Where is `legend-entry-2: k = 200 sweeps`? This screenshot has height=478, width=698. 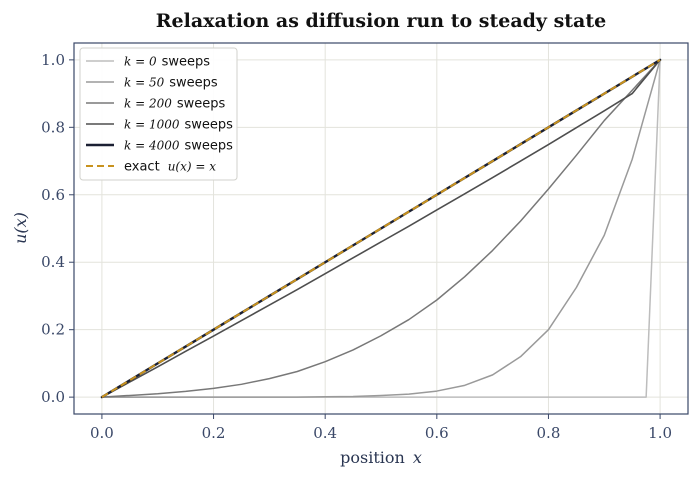
legend-entry-2: k = 200 sweeps is located at coordinates (175, 104).